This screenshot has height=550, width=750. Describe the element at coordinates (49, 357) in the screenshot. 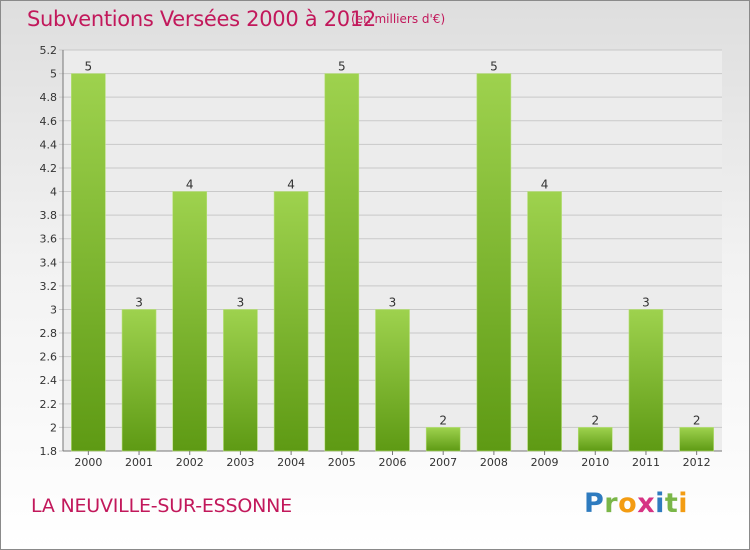

I see `y-tick-label: 2.6` at that location.